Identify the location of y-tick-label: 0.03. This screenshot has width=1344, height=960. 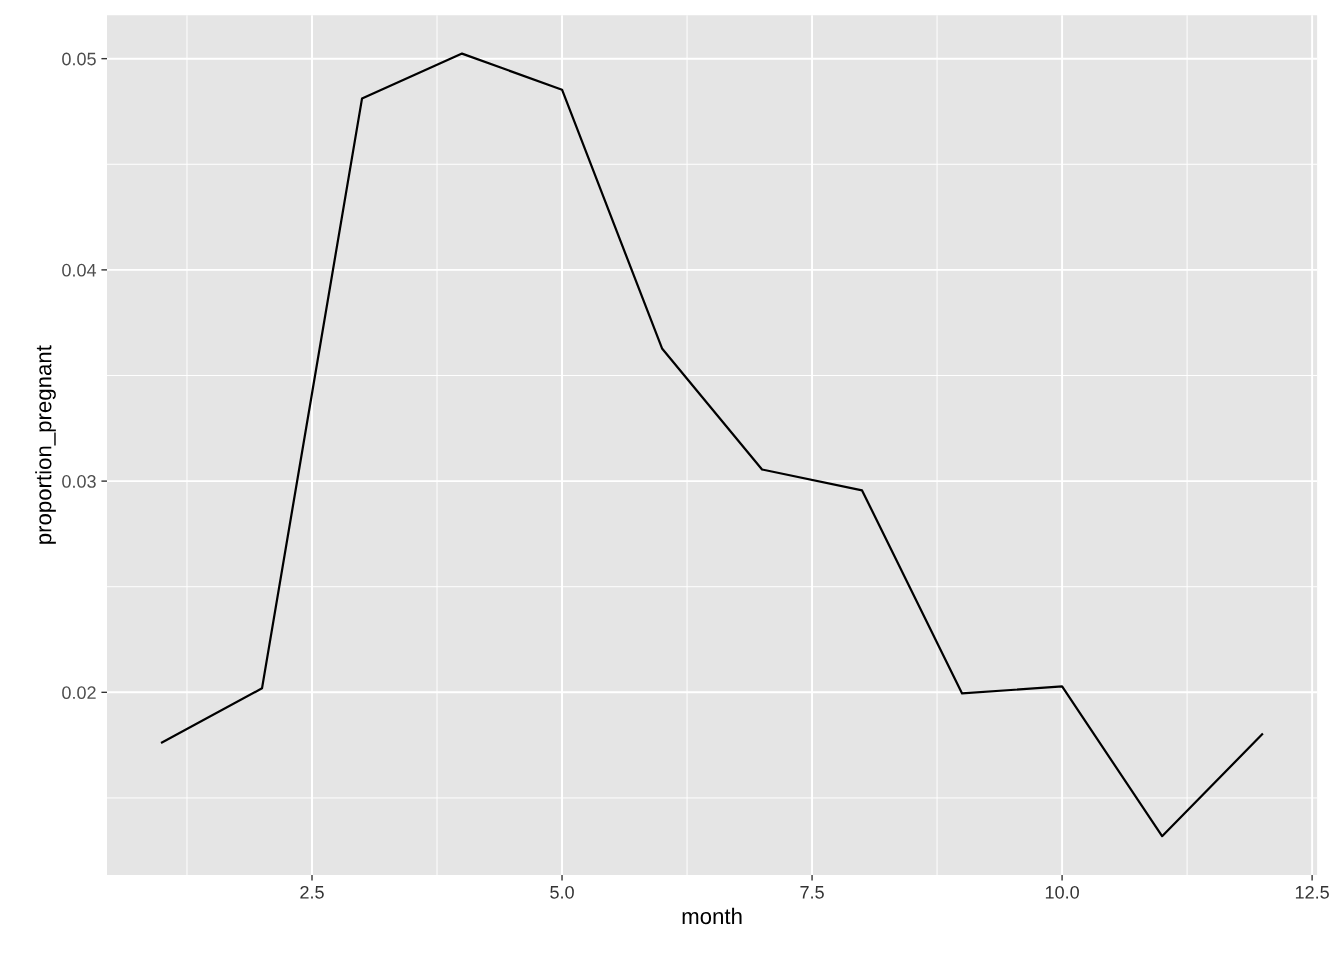
(79, 481).